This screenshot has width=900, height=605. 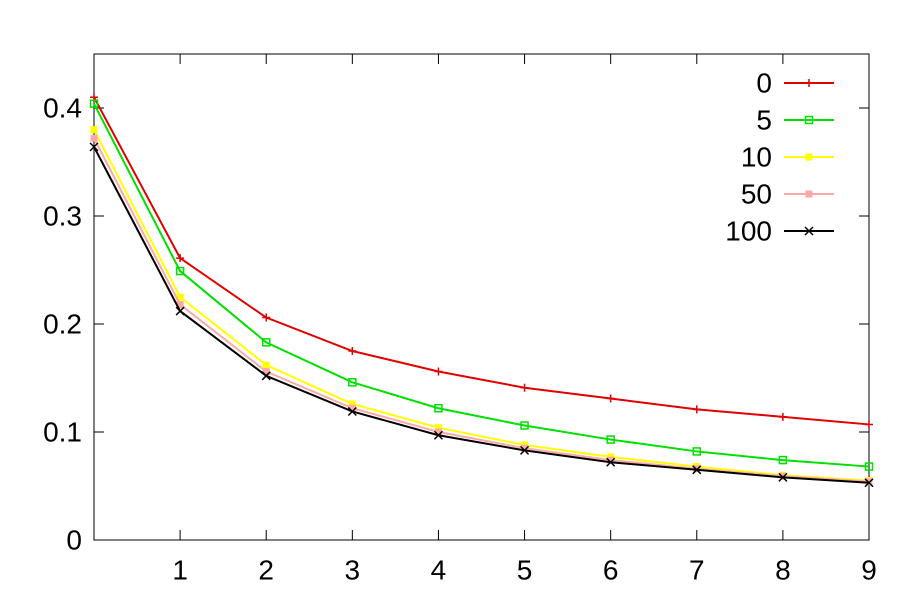 What do you see at coordinates (180, 569) in the screenshot?
I see `x-tick-label: 1` at bounding box center [180, 569].